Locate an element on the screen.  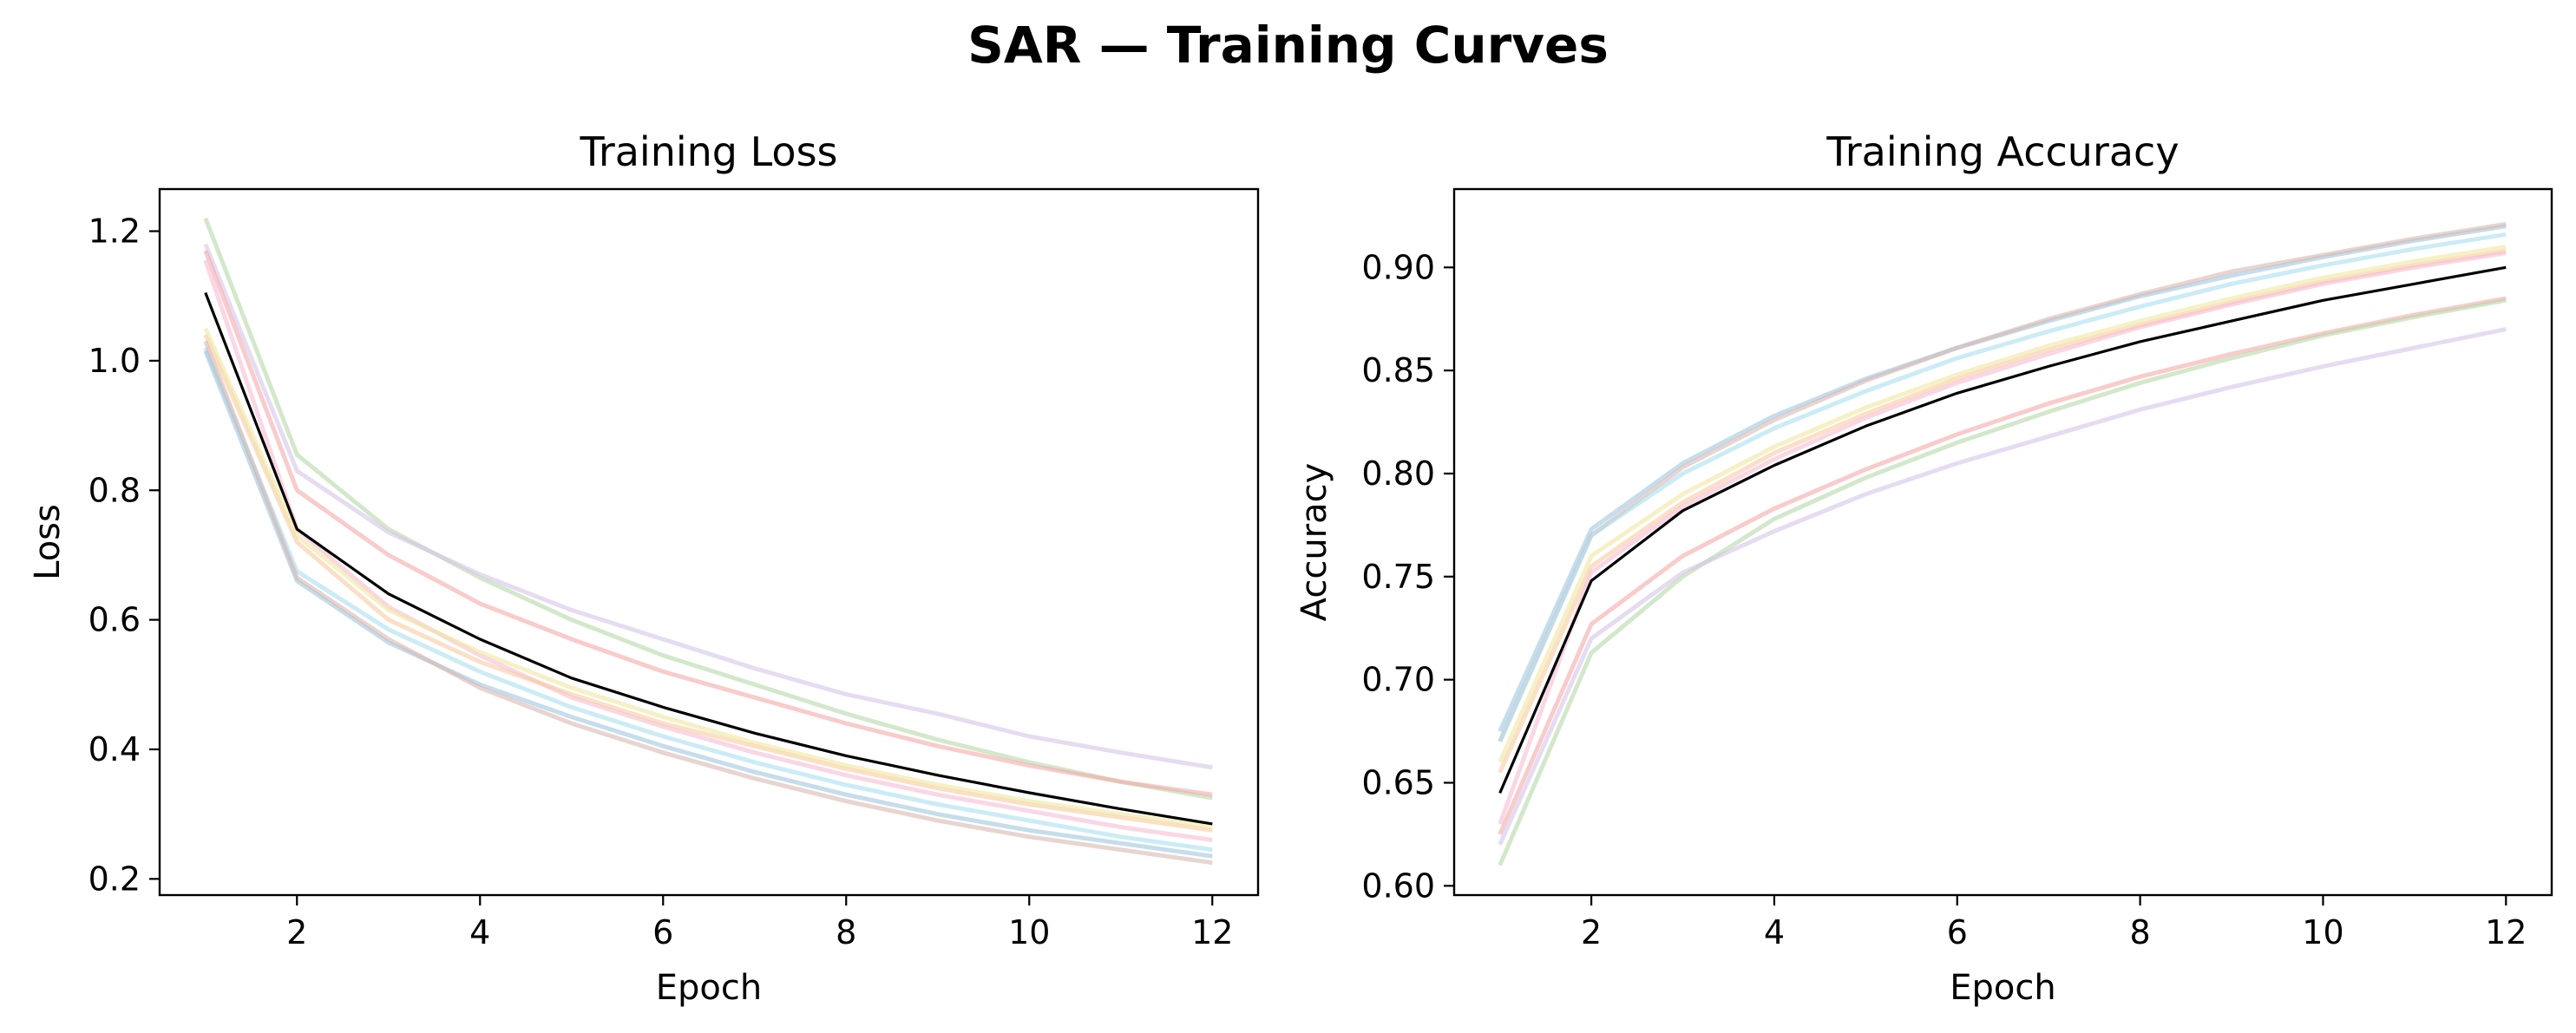
accuracy-x-tick-label: 8 is located at coordinates (2140, 932).